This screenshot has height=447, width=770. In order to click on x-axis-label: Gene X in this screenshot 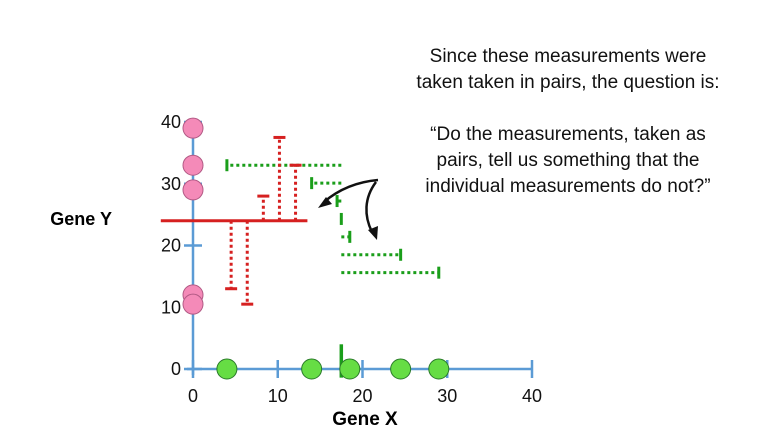, I will do `click(365, 419)`.